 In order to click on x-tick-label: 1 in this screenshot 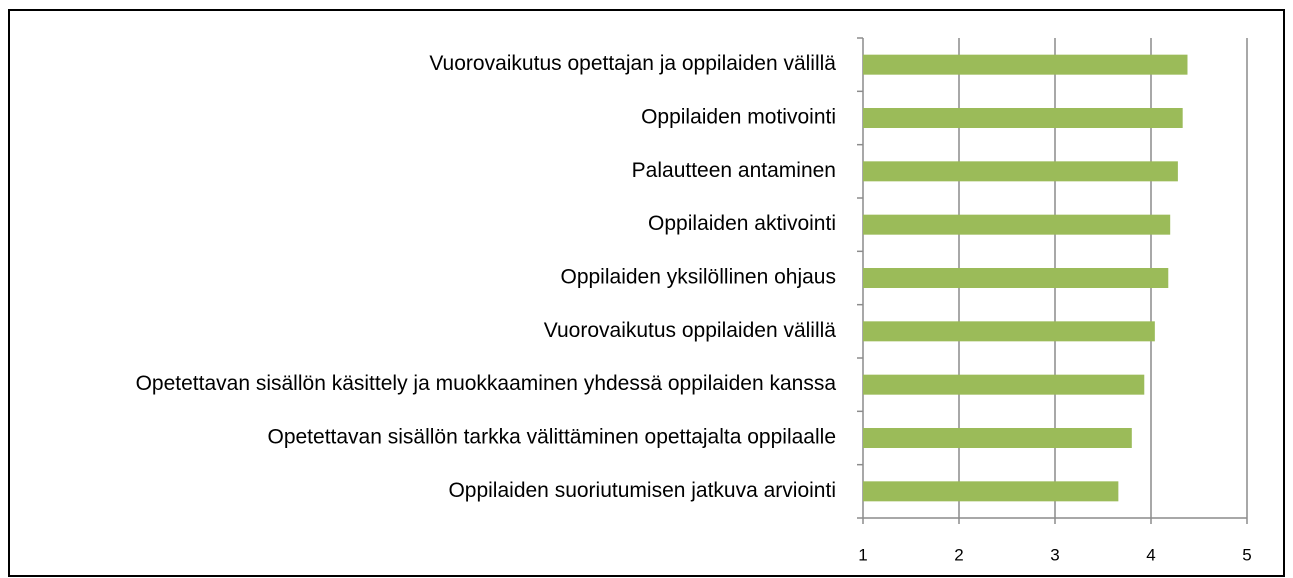, I will do `click(862, 554)`.